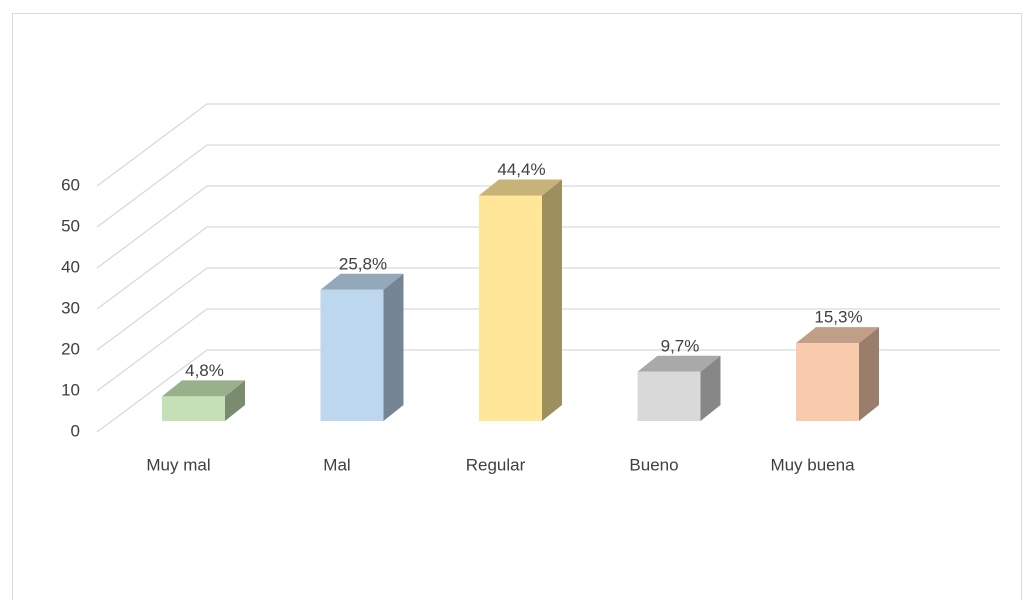  What do you see at coordinates (70, 389) in the screenshot?
I see `y-tick-label: 10` at bounding box center [70, 389].